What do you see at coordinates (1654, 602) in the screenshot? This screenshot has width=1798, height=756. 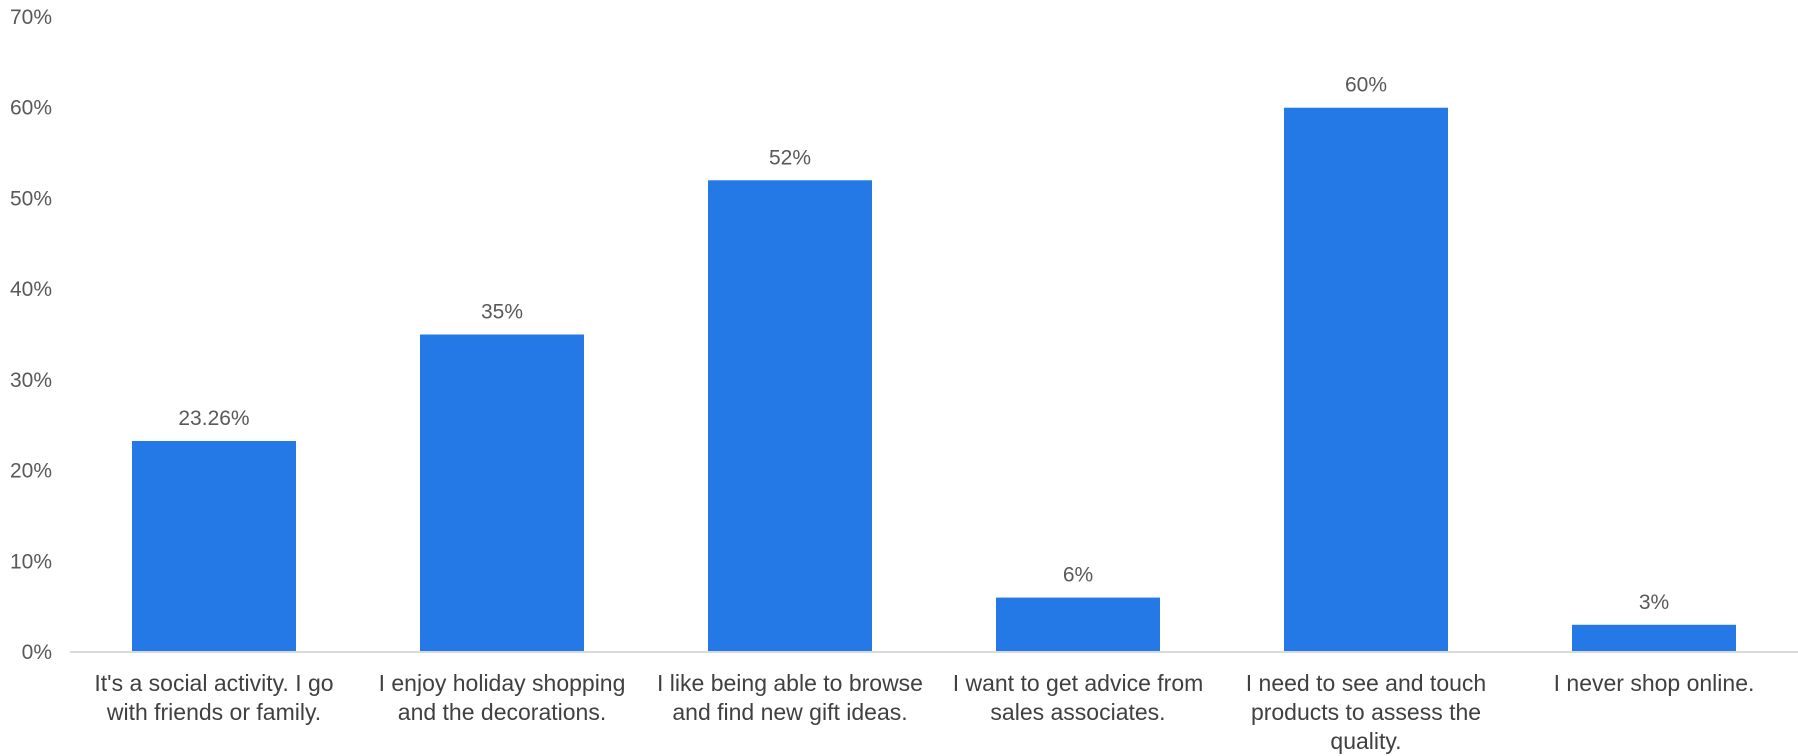 I see `data-label: 3%` at bounding box center [1654, 602].